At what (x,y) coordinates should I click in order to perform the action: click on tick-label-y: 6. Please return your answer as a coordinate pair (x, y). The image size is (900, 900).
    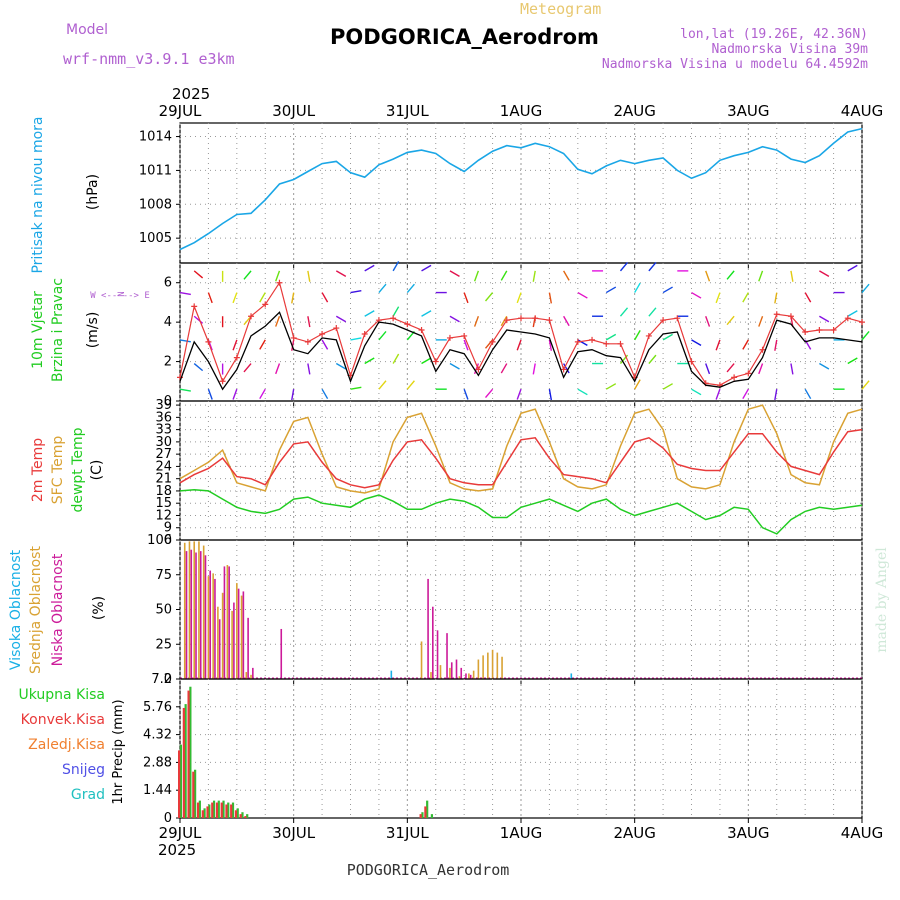
    Looking at the image, I should click on (168, 540).